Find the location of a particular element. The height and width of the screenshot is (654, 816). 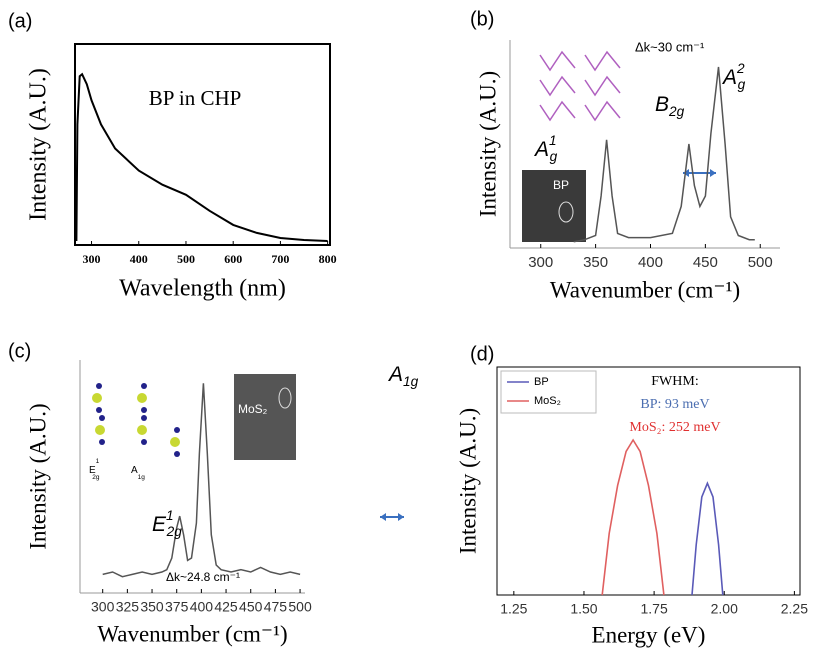

annotation: FWHM: is located at coordinates (674, 381).